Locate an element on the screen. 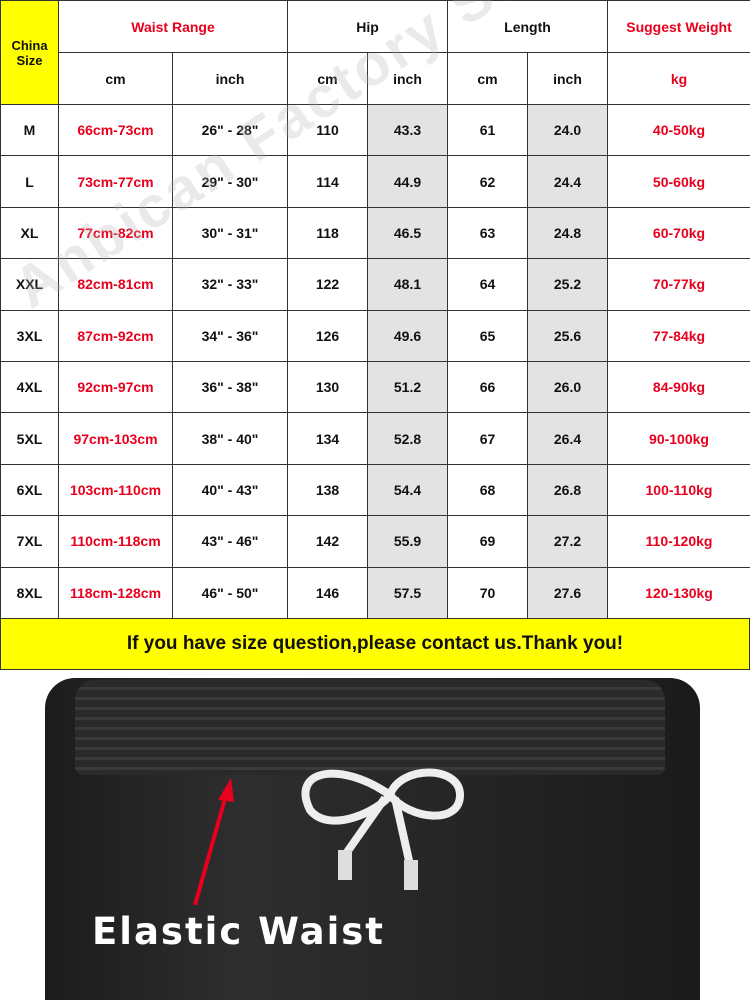  hip-inch-cell: 57.5 is located at coordinates (407, 592).